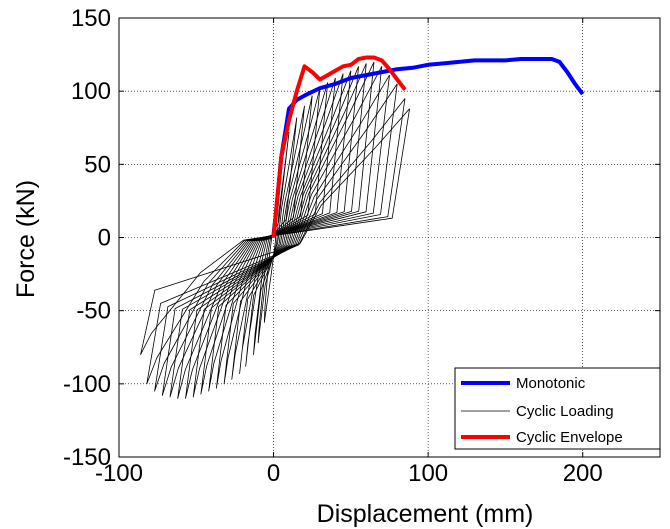 This screenshot has height=529, width=670. What do you see at coordinates (87, 457) in the screenshot?
I see `y-tick-label: -150` at bounding box center [87, 457].